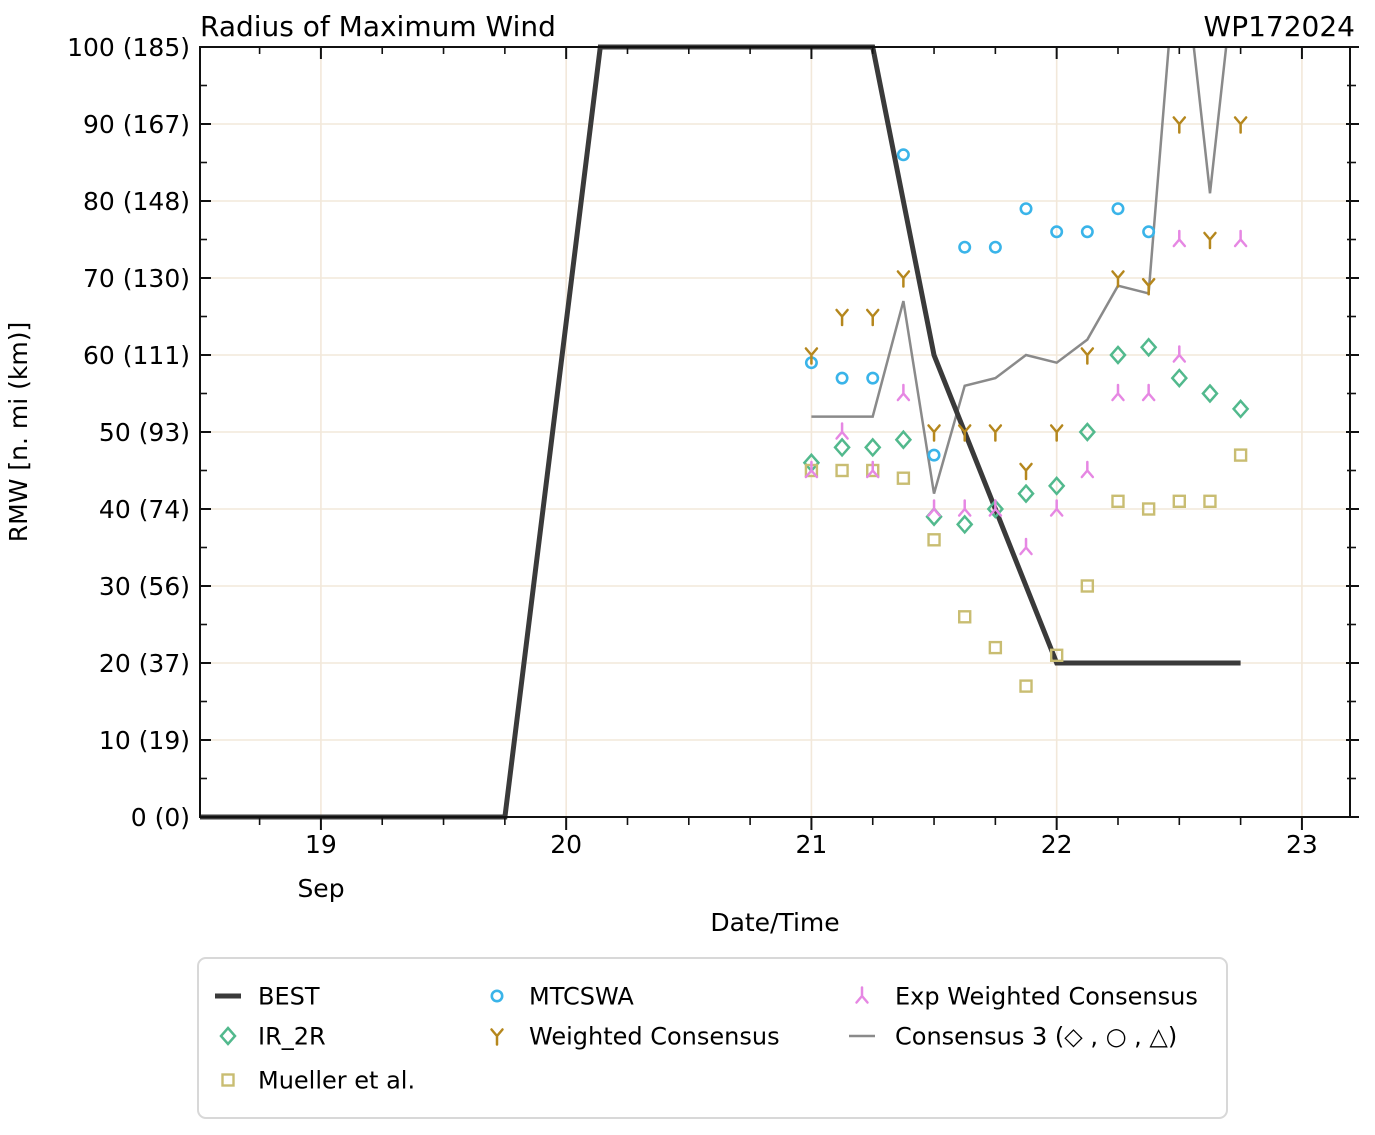  What do you see at coordinates (1057, 844) in the screenshot?
I see `x-tick-label: 22` at bounding box center [1057, 844].